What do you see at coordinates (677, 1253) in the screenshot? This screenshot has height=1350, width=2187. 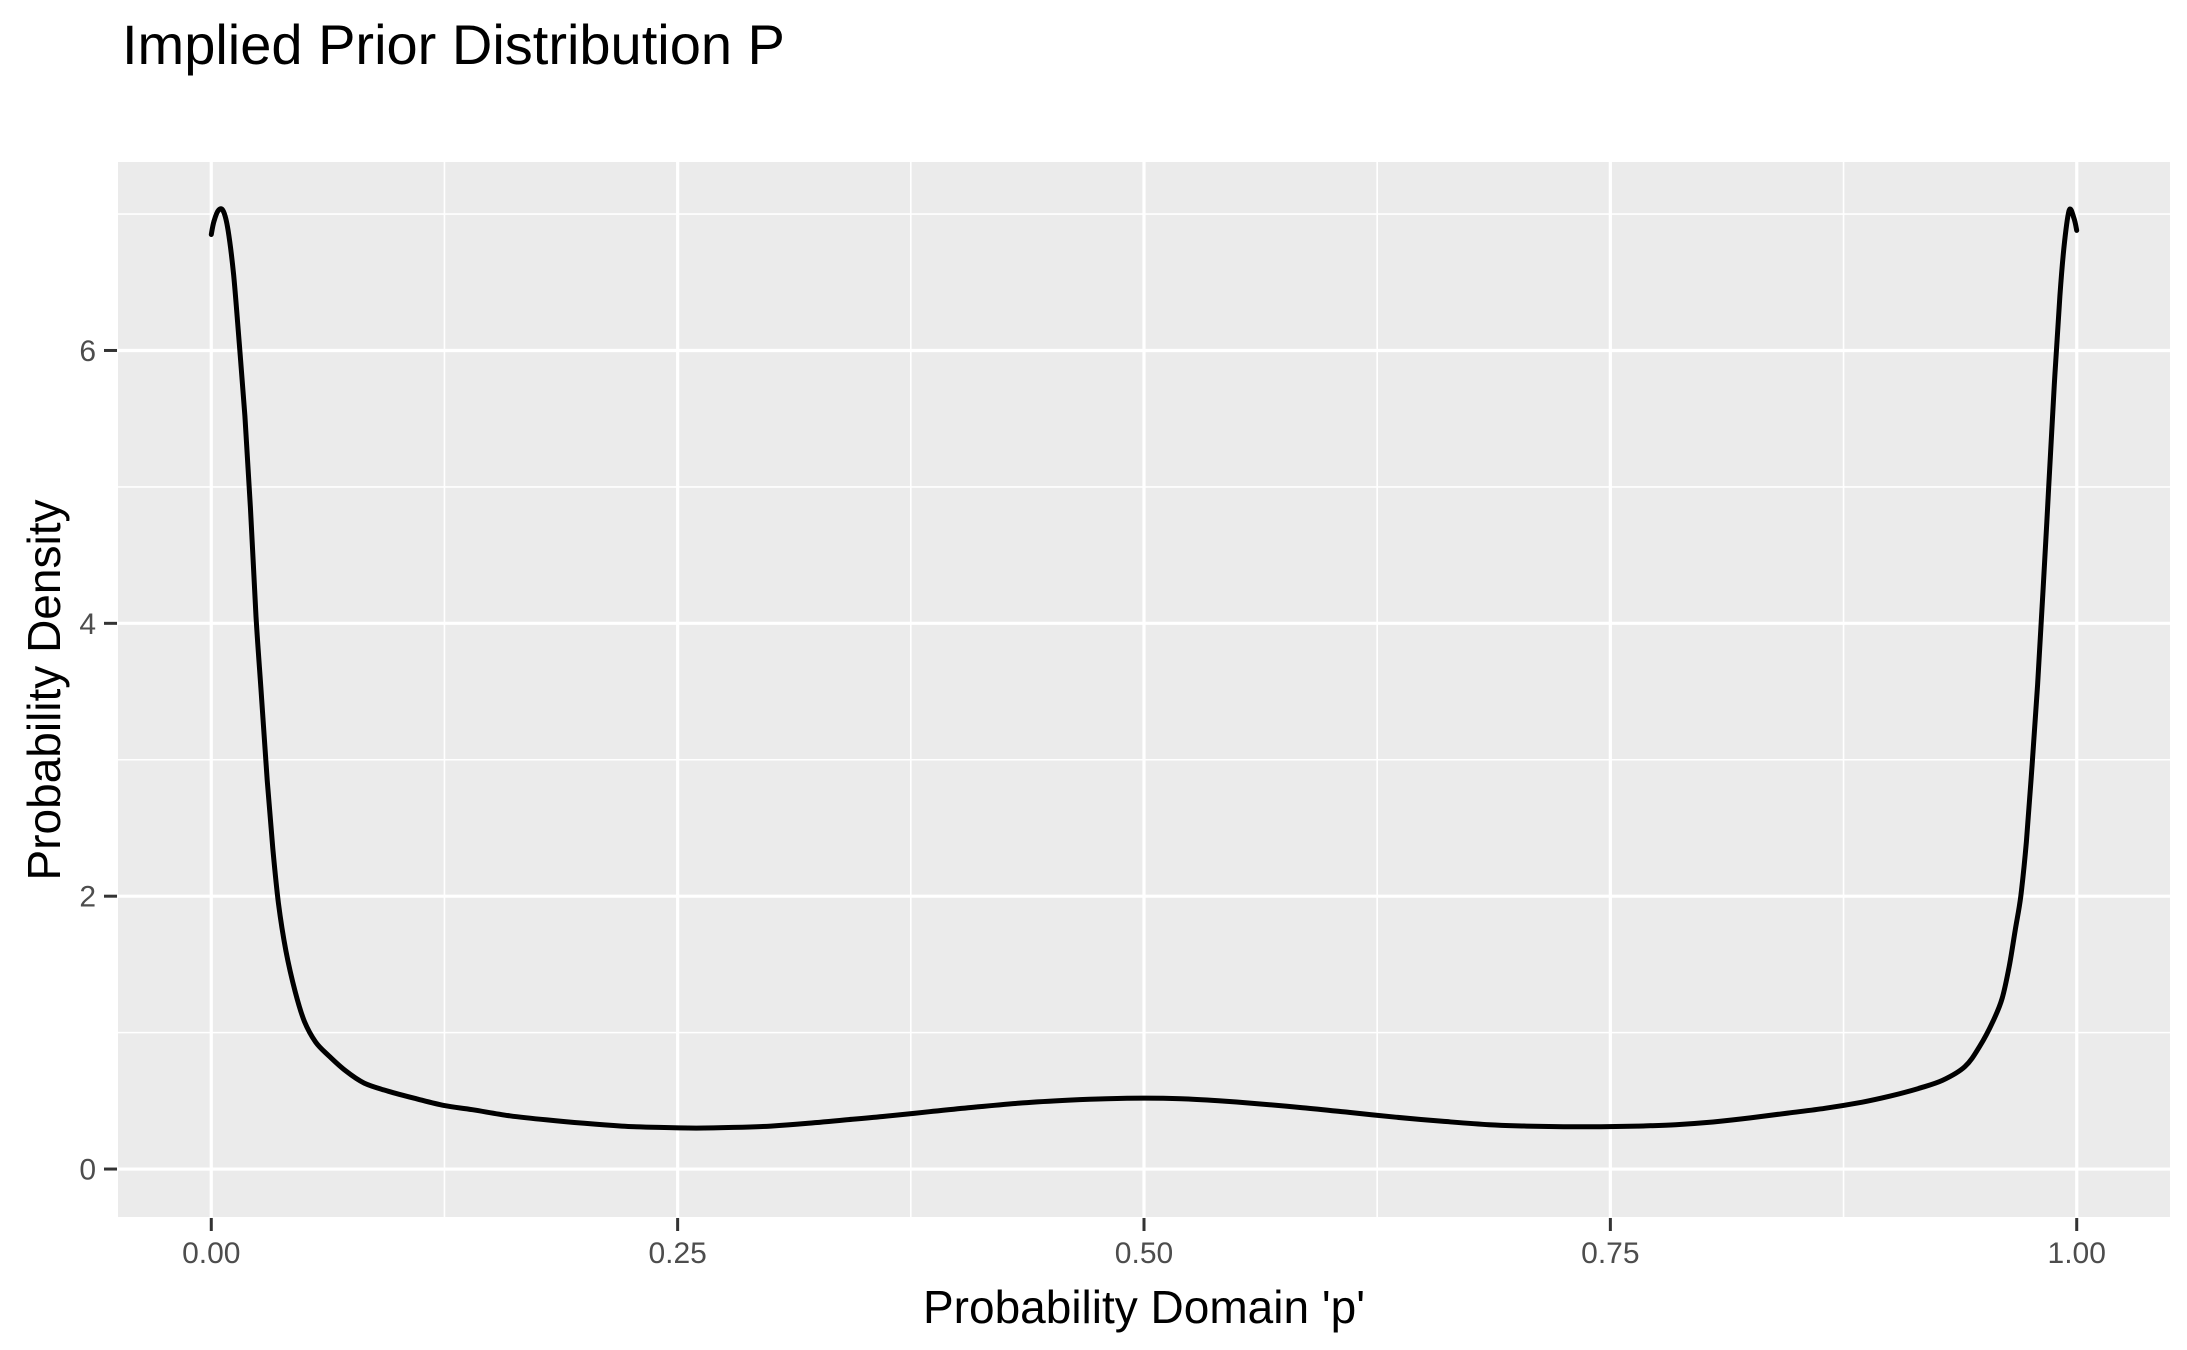 I see `x-tick-label: 0.25` at bounding box center [677, 1253].